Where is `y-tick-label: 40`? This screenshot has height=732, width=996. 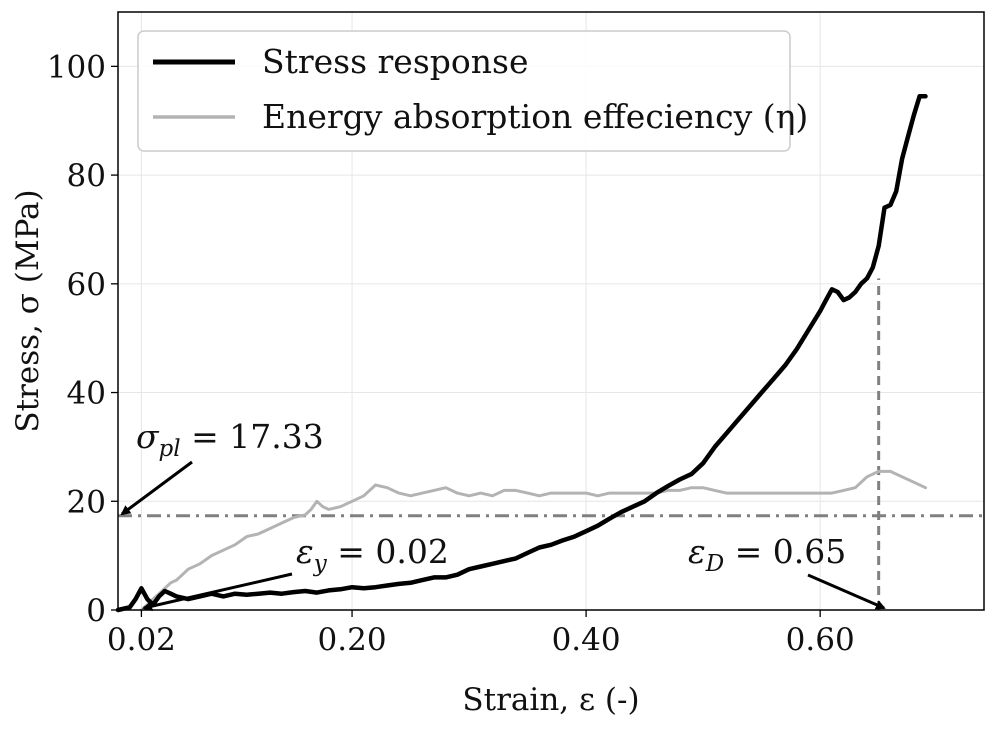 y-tick-label: 40 is located at coordinates (86, 394).